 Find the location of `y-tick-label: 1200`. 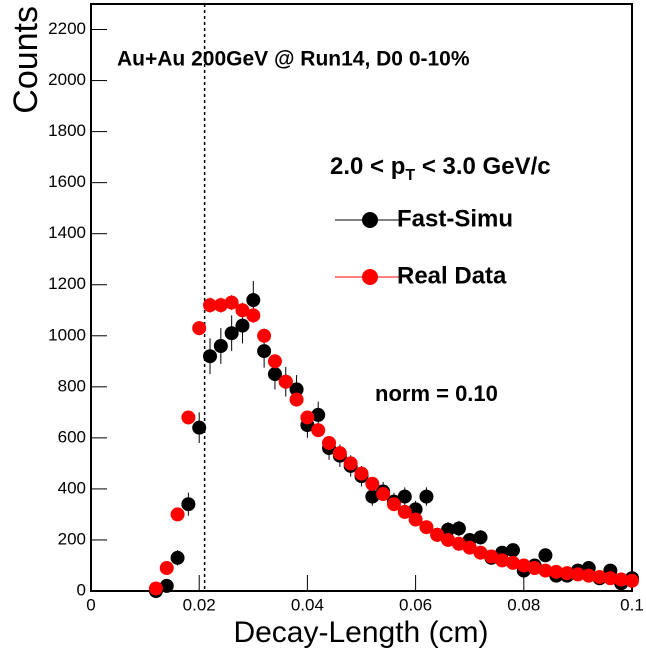

y-tick-label: 1200 is located at coordinates (67, 283).